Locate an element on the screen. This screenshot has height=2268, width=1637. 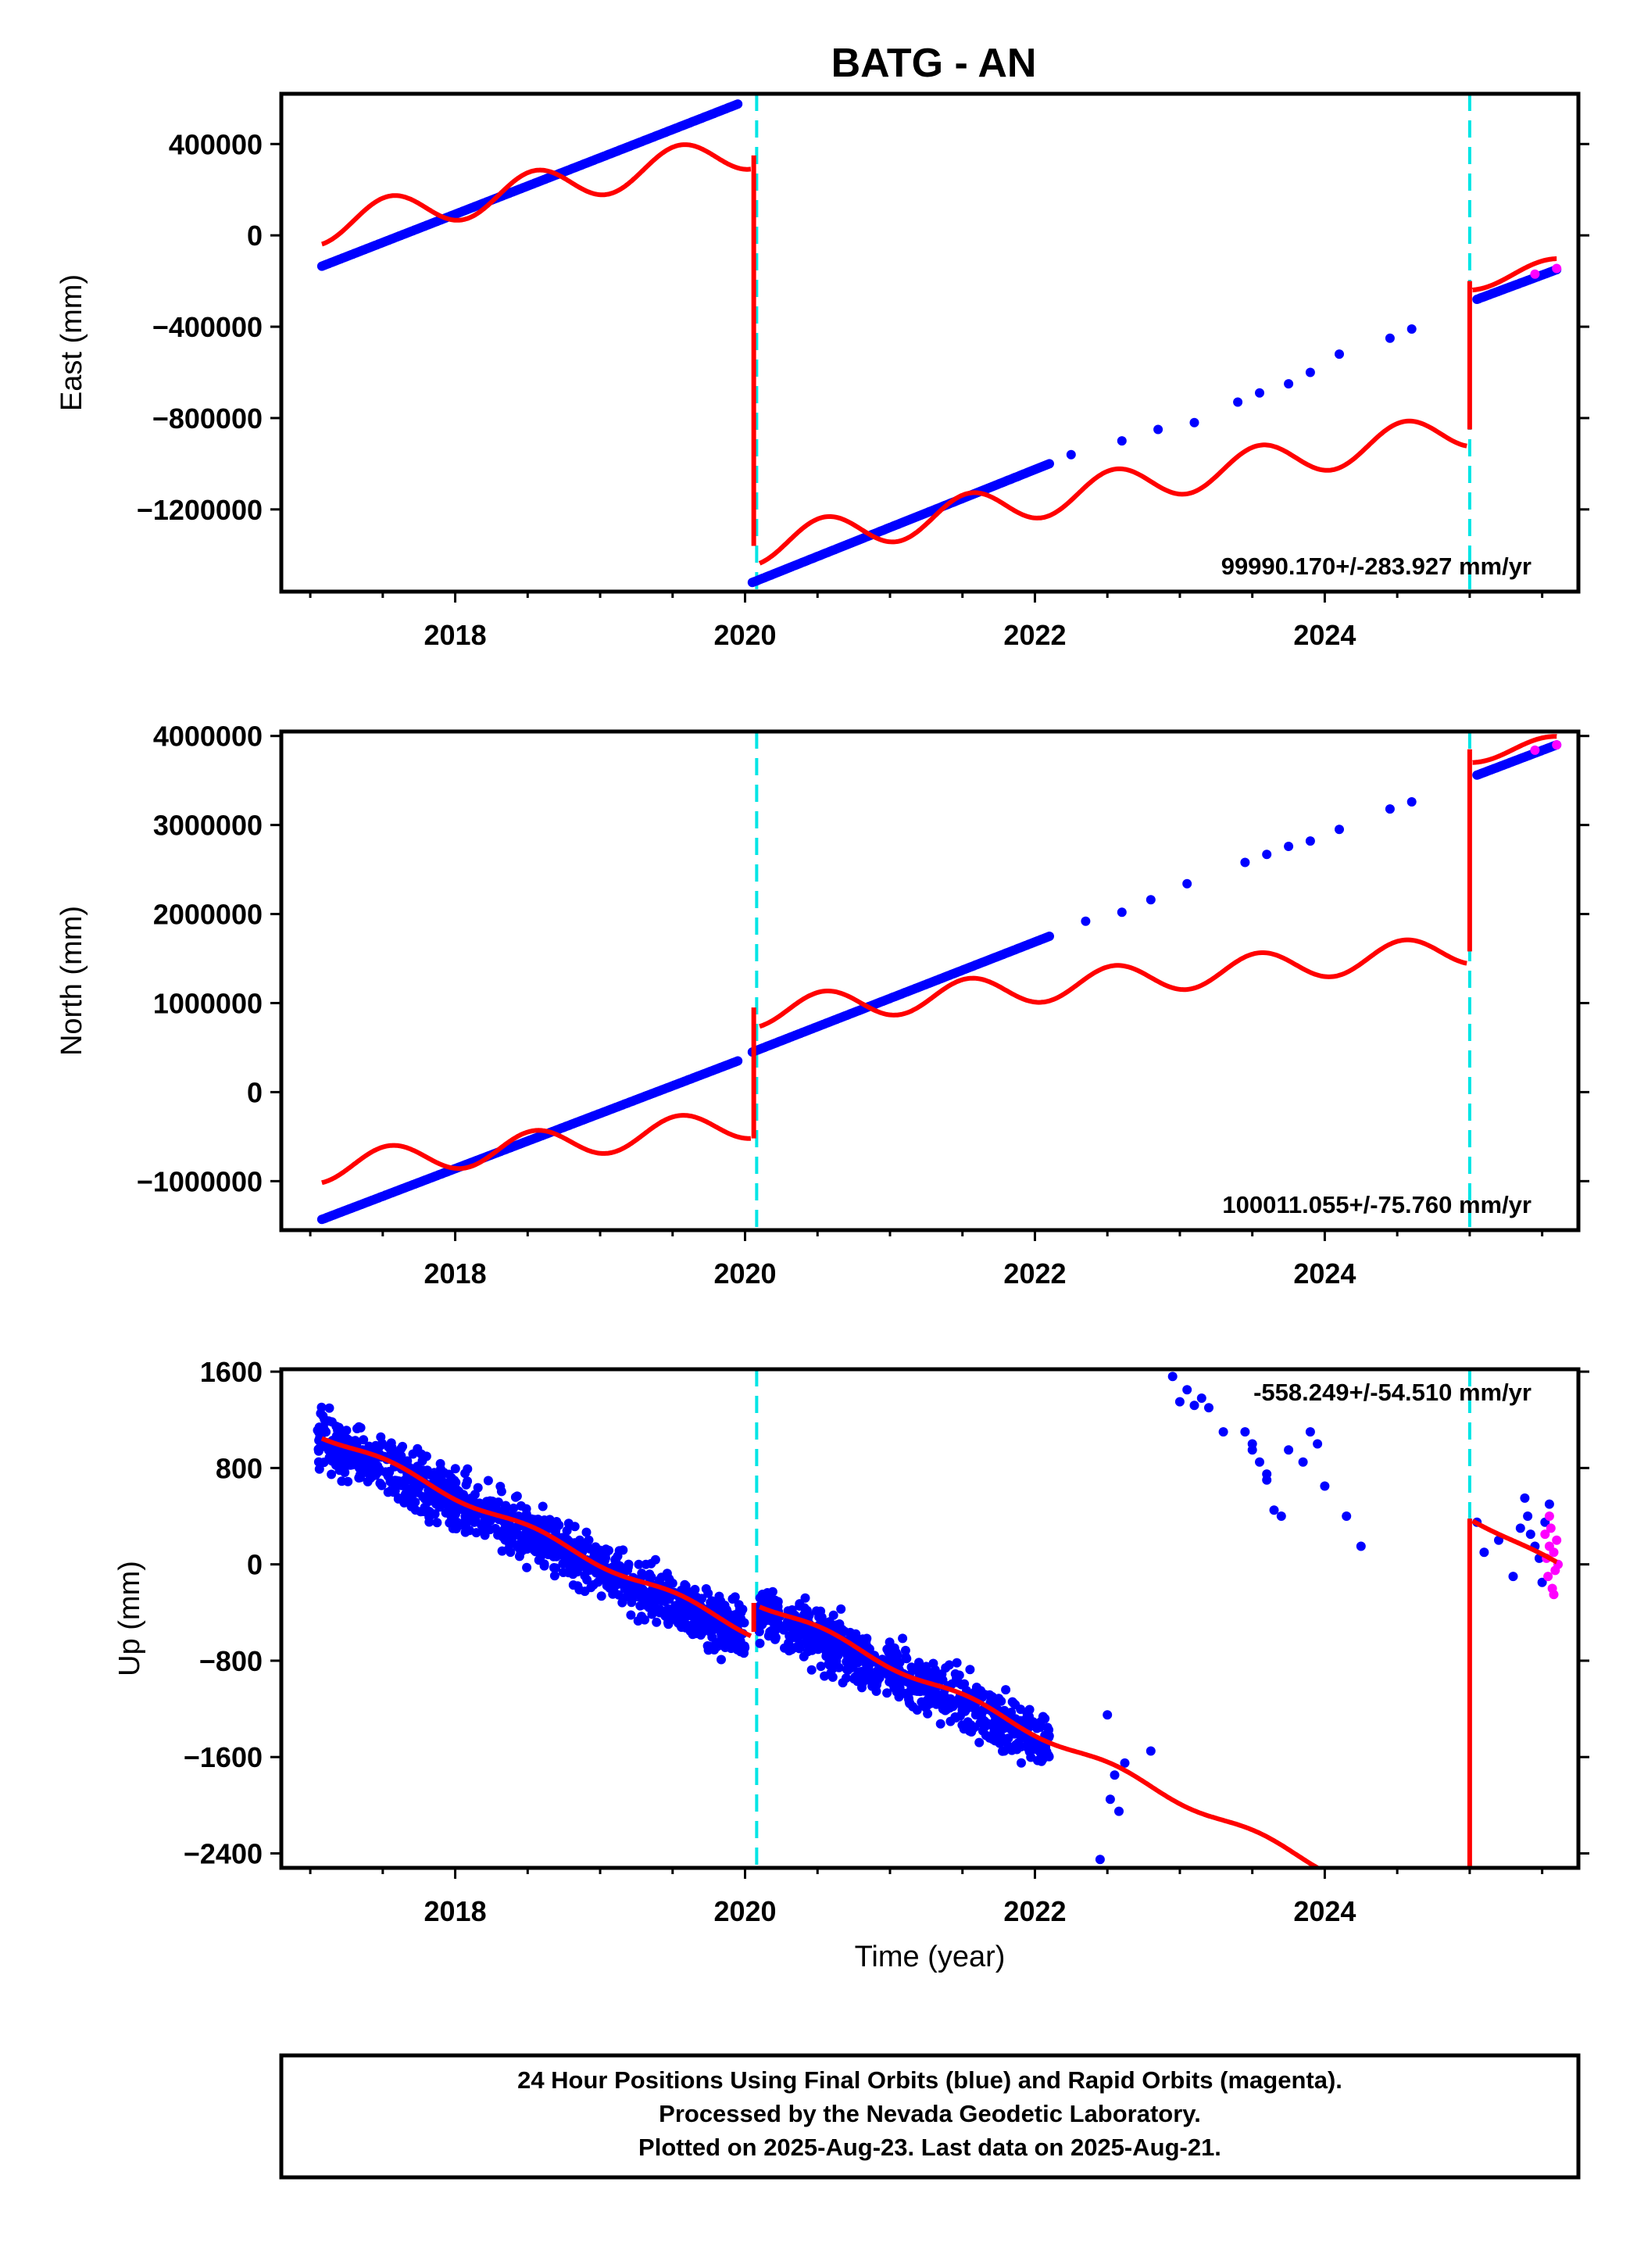
east-y-tick-label: −1200000 is located at coordinates (200, 510).